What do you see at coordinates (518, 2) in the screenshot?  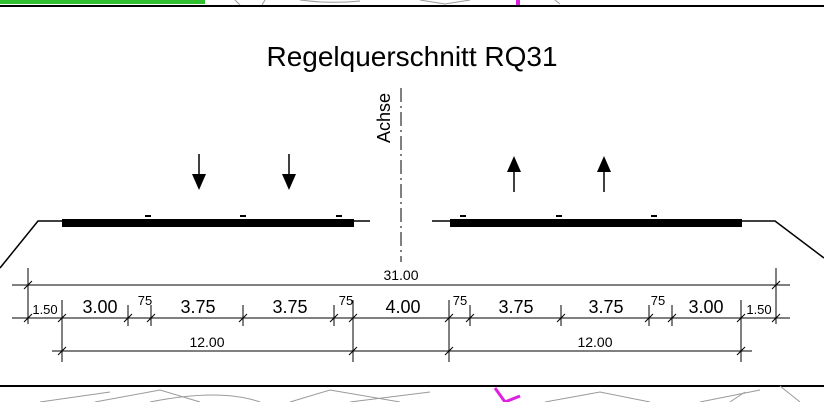 I see `magenta-highlight-mark` at bounding box center [518, 2].